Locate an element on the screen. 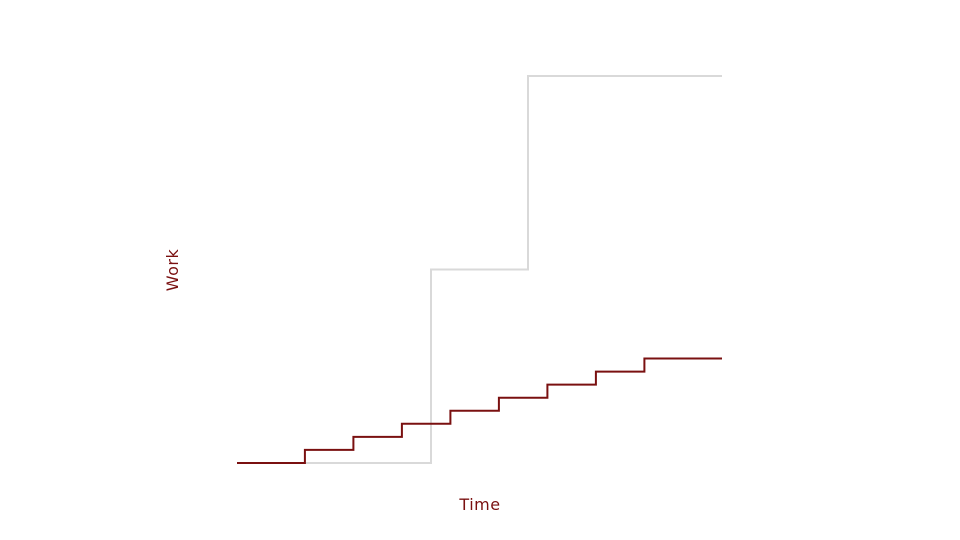  series-2-line is located at coordinates (479, 410).